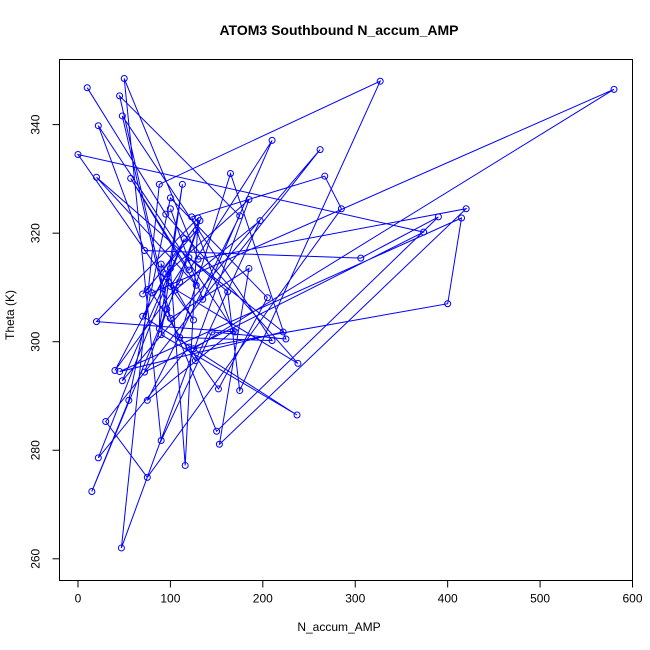 The width and height of the screenshot is (650, 650). I want to click on x-tick-label: 200, so click(263, 599).